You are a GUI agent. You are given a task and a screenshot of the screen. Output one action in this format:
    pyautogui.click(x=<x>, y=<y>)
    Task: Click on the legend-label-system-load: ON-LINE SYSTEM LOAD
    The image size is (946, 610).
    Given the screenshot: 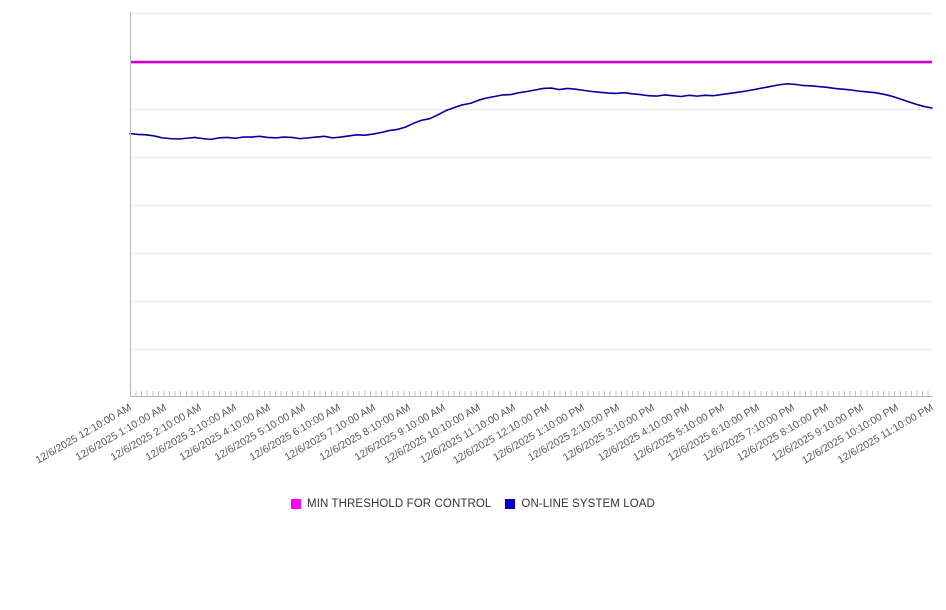 What is the action you would take?
    pyautogui.click(x=588, y=504)
    